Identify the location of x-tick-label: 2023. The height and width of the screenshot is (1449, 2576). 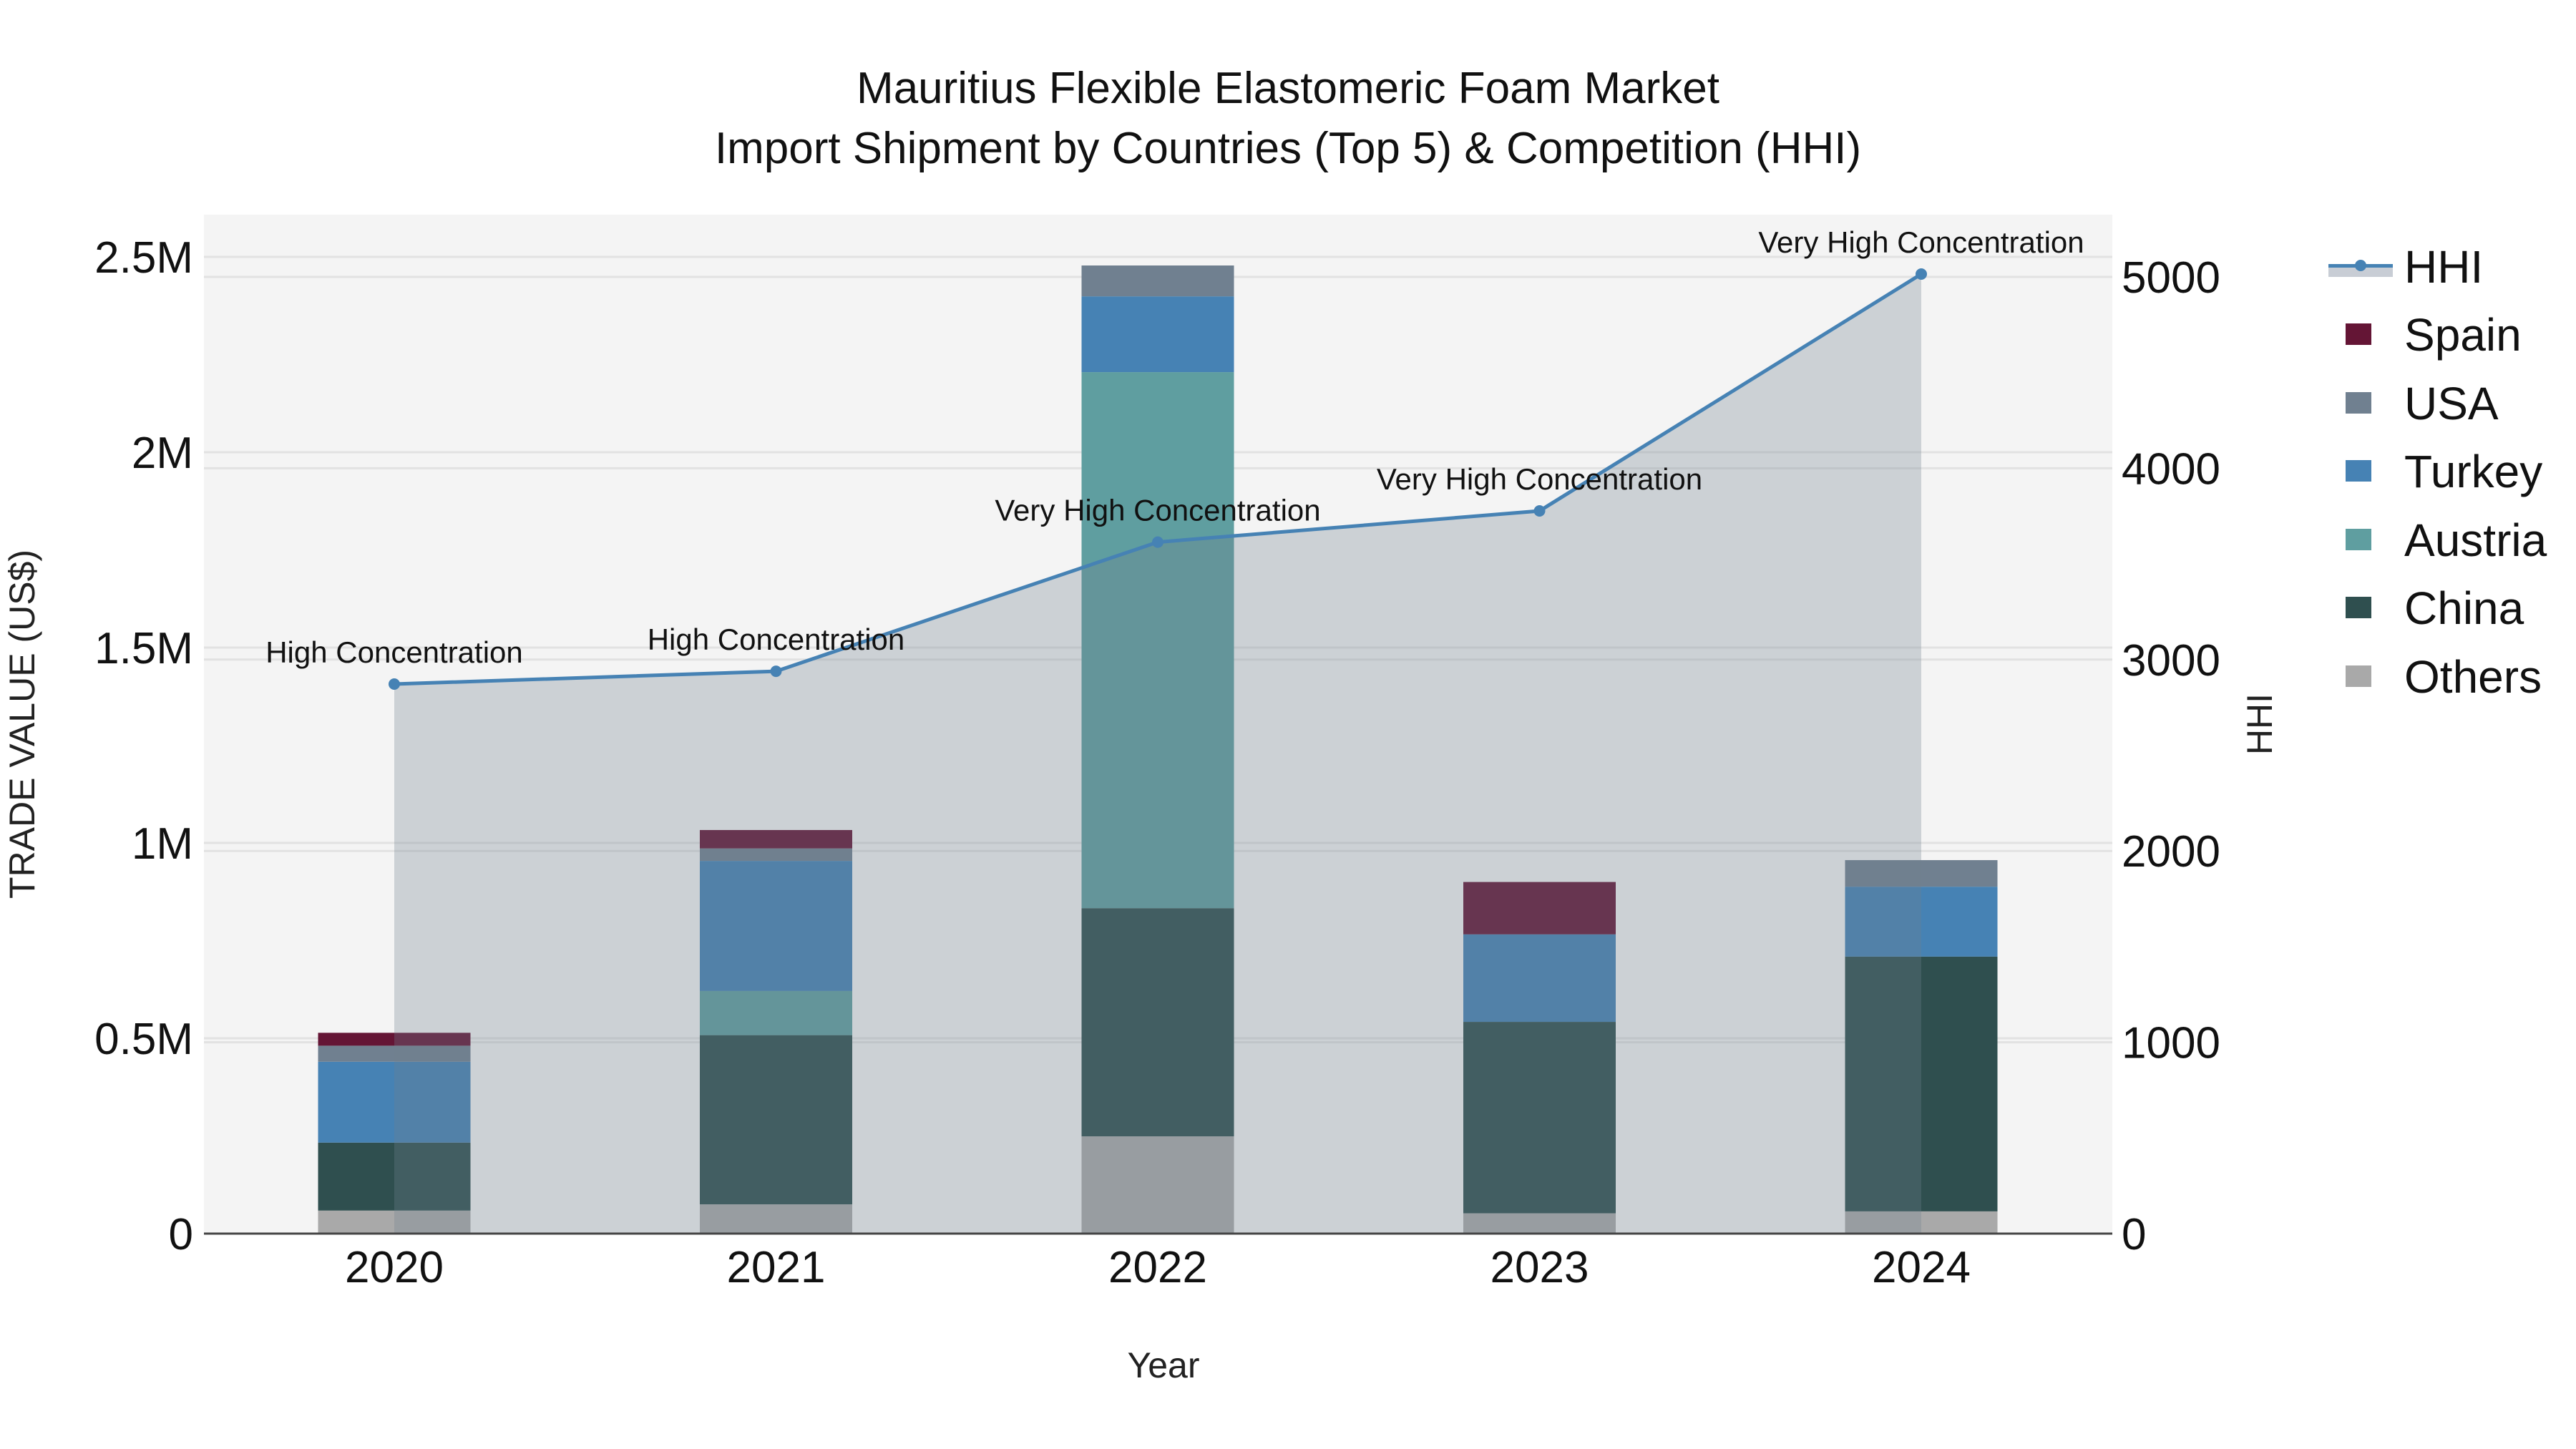
(1540, 1267).